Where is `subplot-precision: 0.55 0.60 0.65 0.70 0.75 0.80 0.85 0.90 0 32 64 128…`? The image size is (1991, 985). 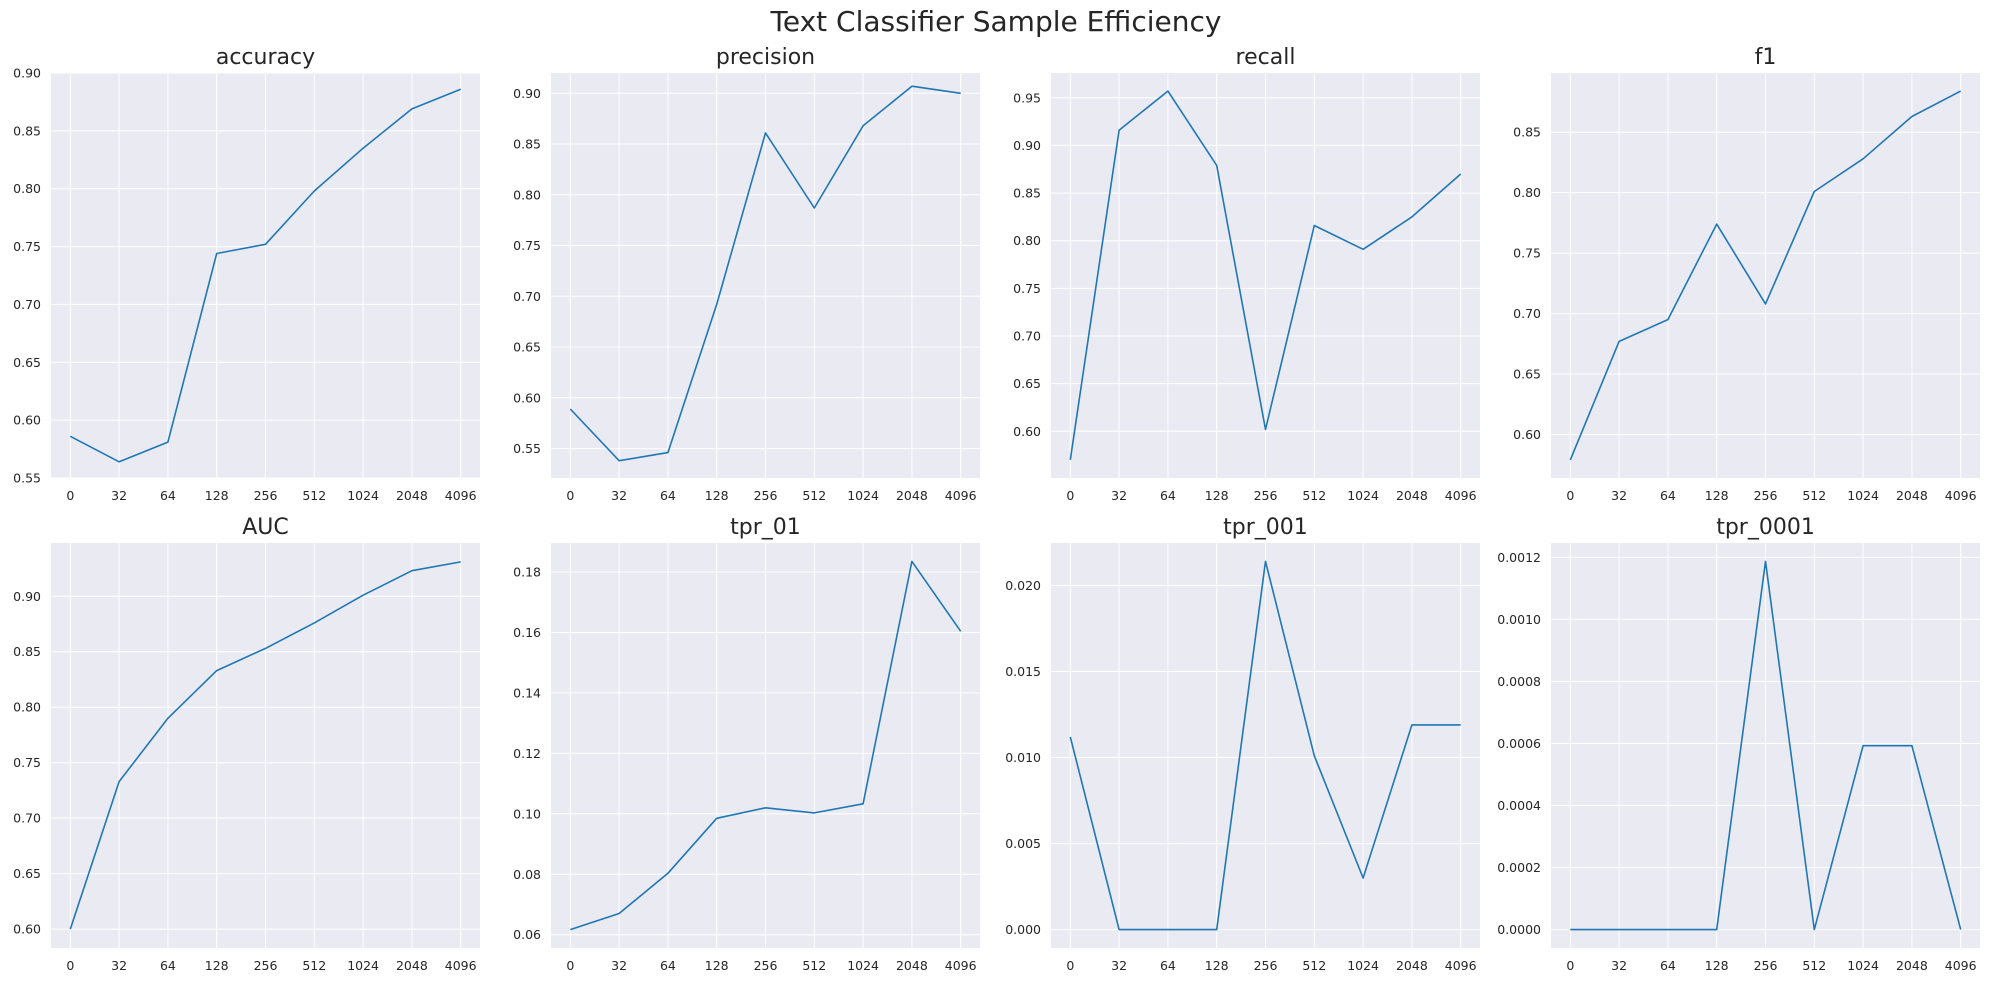
subplot-precision: 0.55 0.60 0.65 0.70 0.75 0.80 0.85 0.90 0 32 64 128… is located at coordinates (746, 274).